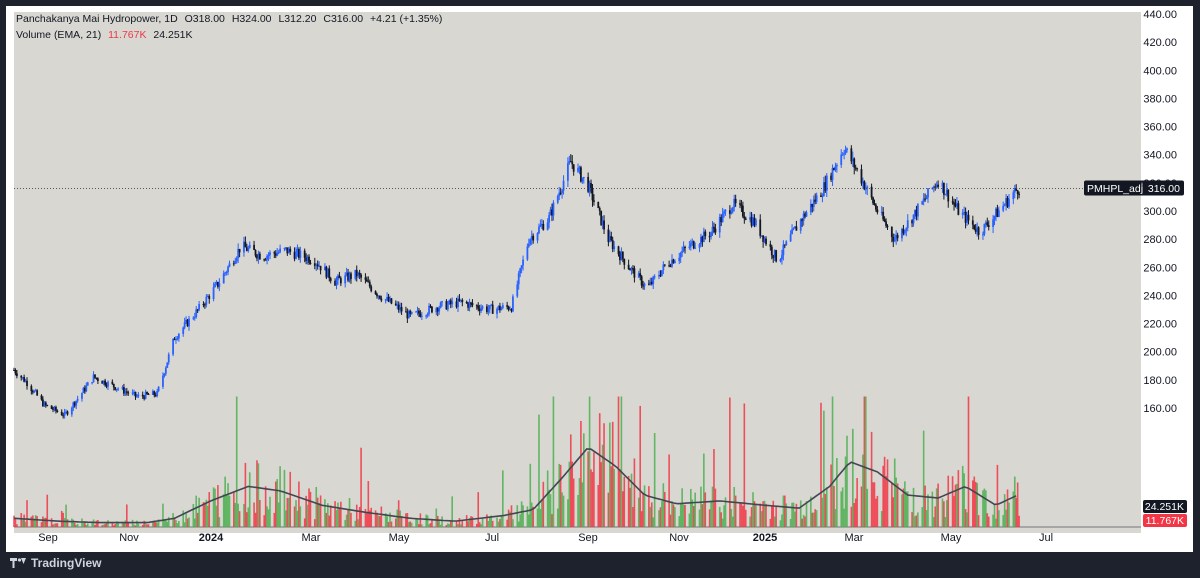 This screenshot has width=1200, height=578. What do you see at coordinates (59, 35) in the screenshot?
I see `volume-title: Volume (EMA, 21)` at bounding box center [59, 35].